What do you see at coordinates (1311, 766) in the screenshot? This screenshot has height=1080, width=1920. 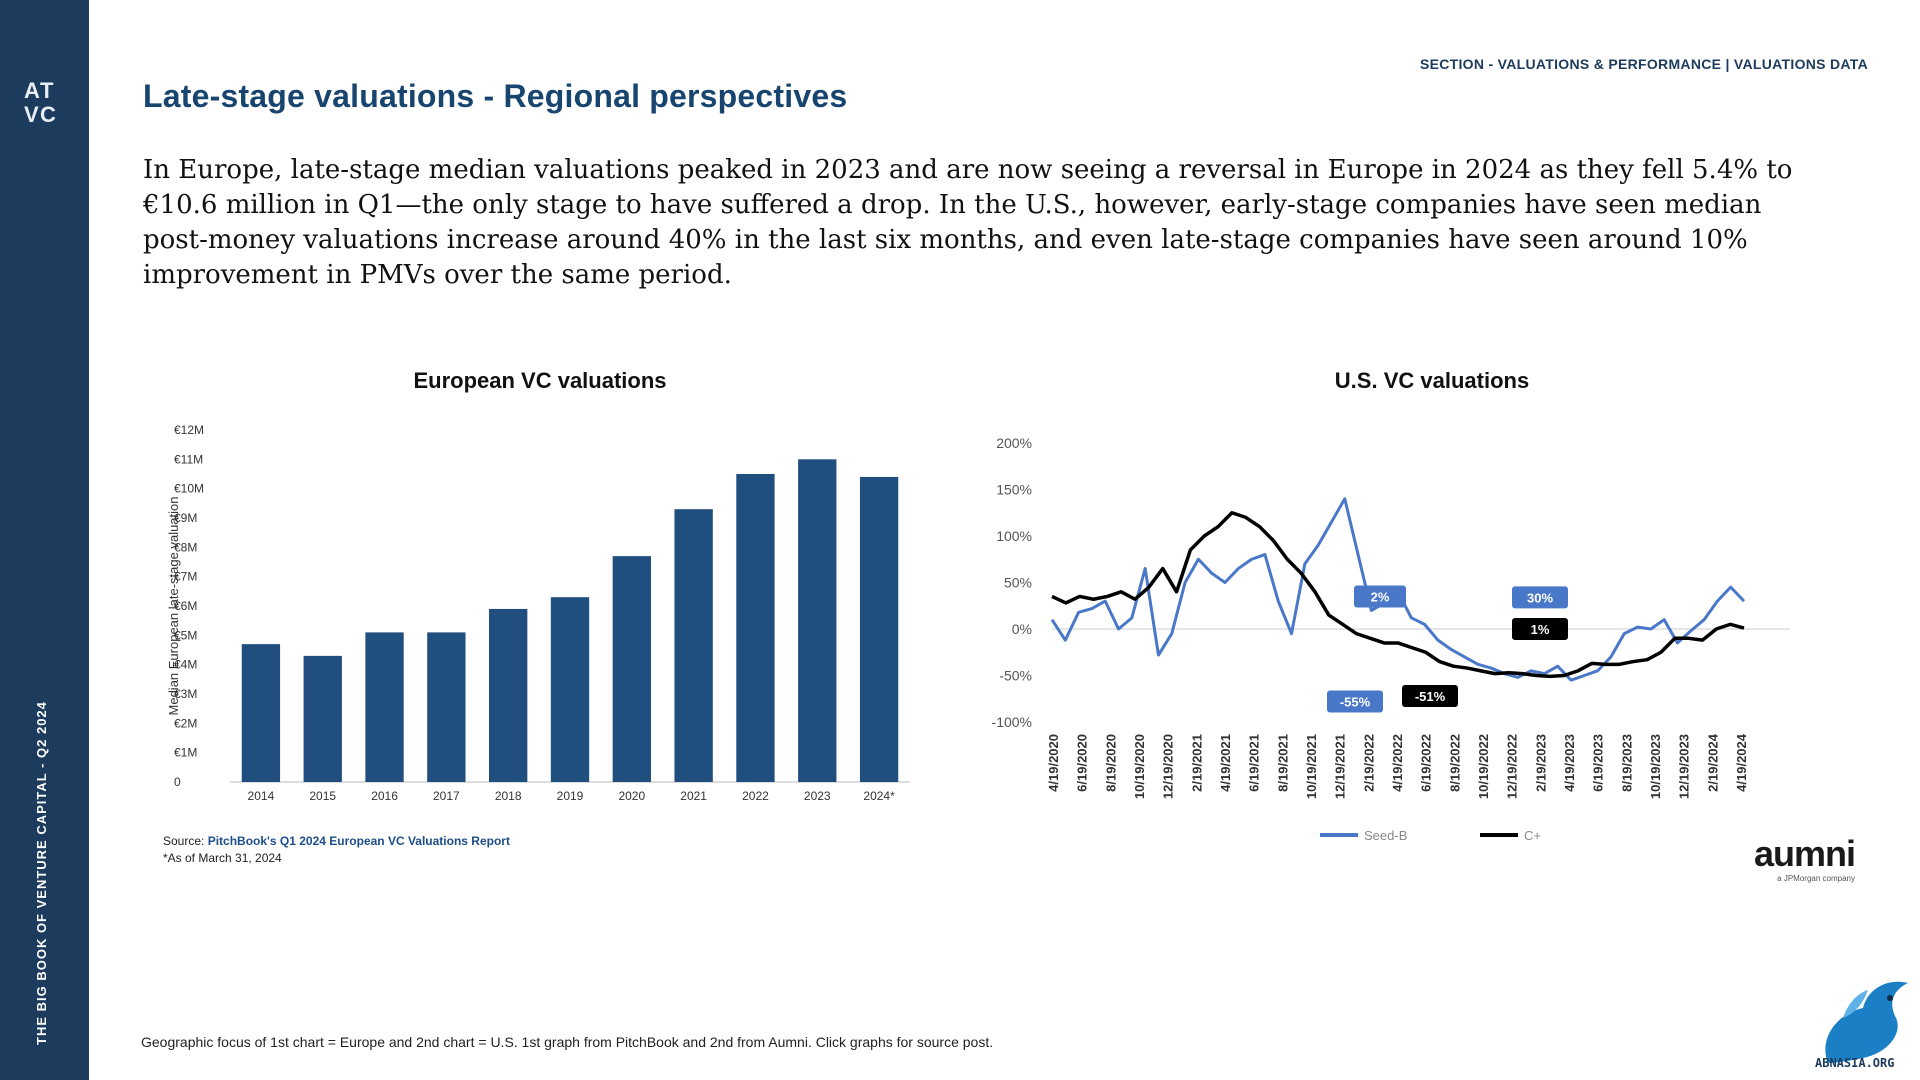 I see `us-xtick-label: 10/19/2021` at bounding box center [1311, 766].